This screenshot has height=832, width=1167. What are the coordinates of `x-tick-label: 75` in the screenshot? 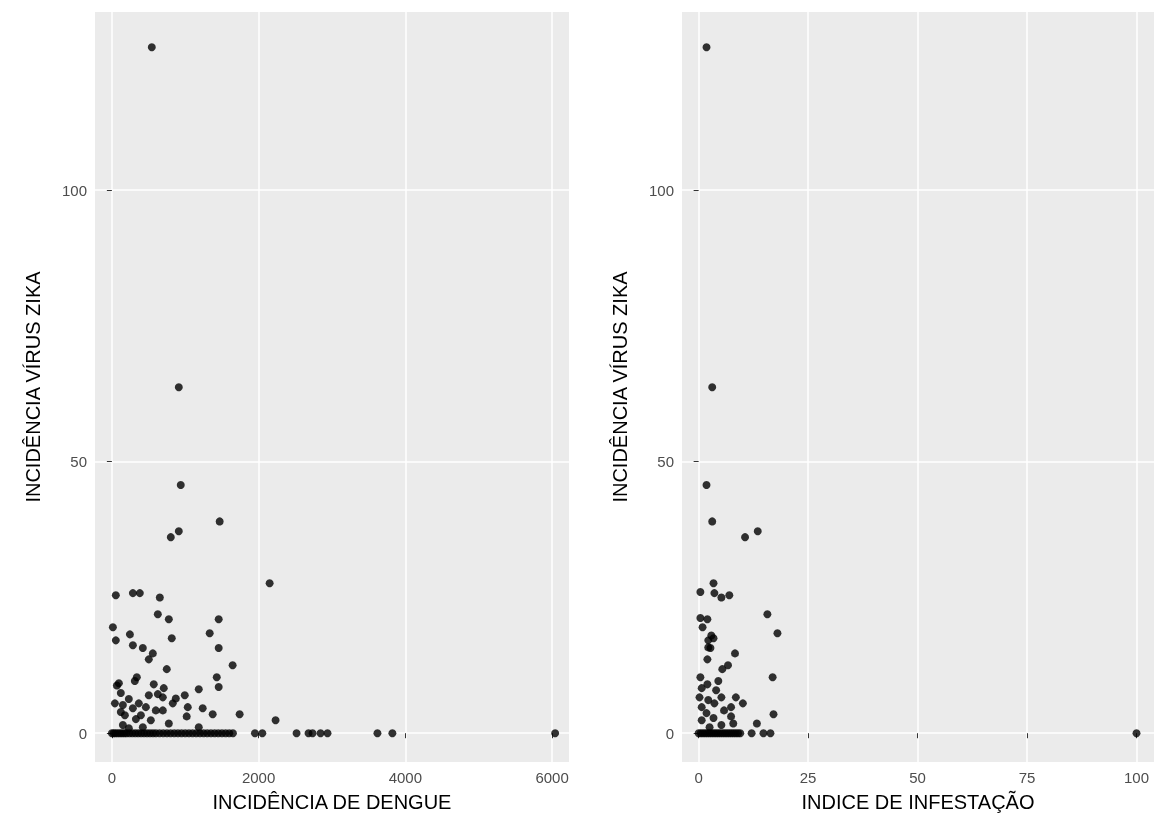 It's located at (1027, 777).